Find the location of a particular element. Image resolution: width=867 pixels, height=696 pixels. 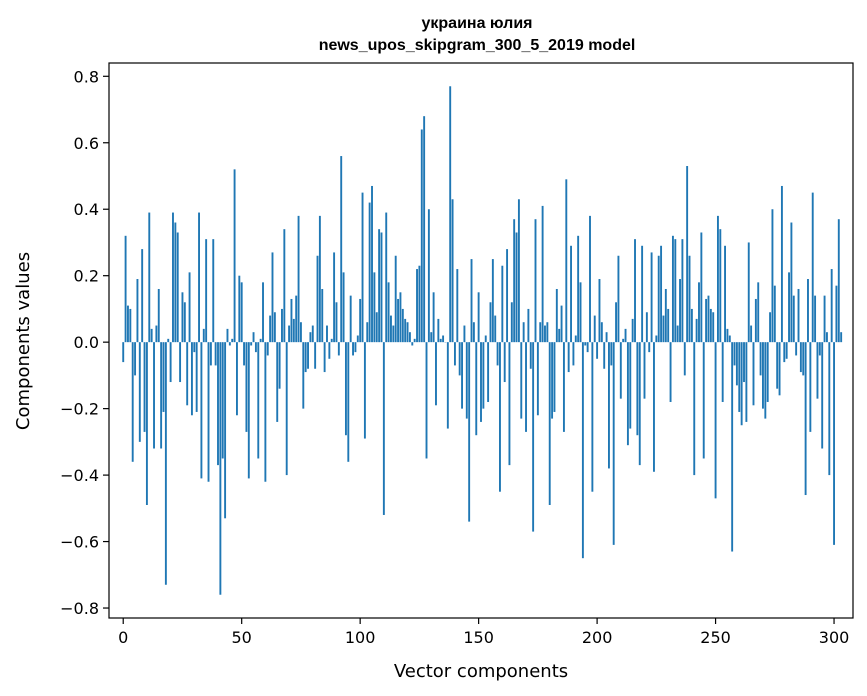

y-tick-label: −0.6 is located at coordinates (79, 542).